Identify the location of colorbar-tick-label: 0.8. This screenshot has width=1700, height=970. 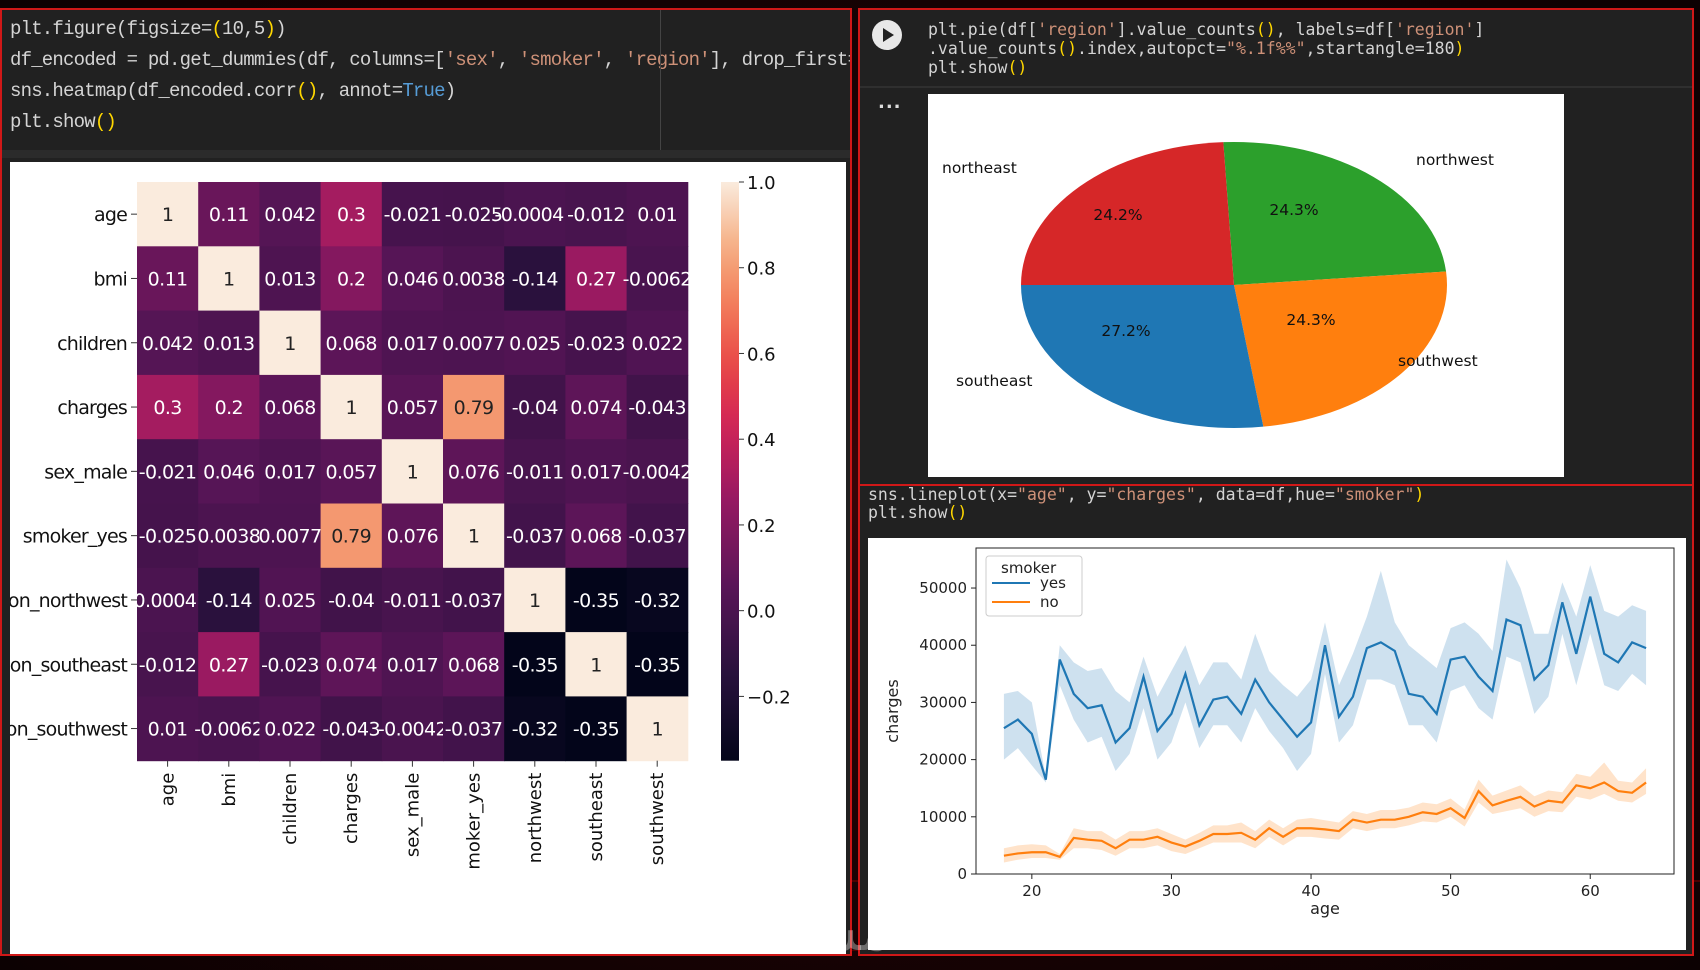
(761, 269).